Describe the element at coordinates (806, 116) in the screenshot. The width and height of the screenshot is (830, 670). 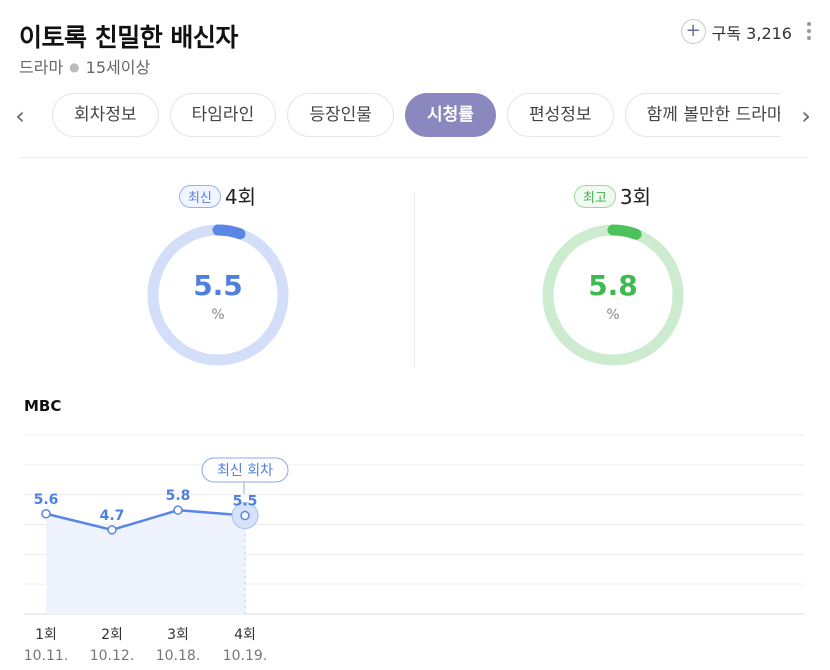
I see `chevron-right-icon: ›` at that location.